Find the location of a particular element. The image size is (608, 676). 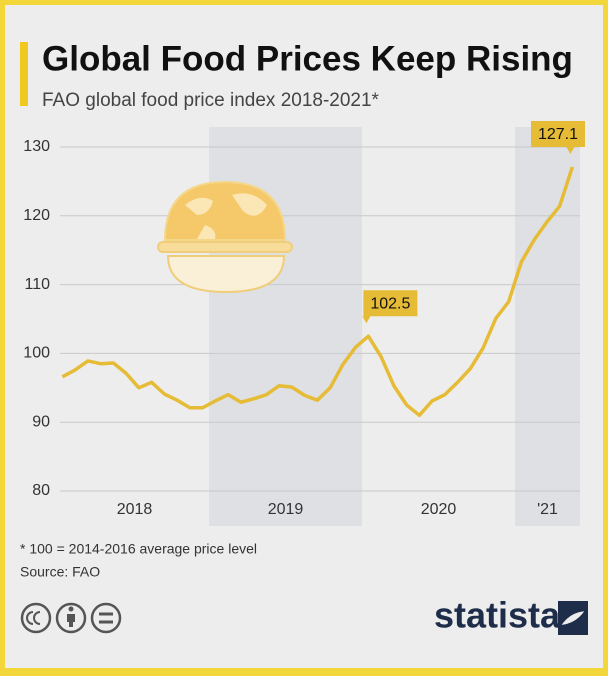

brand-logo is located at coordinates (573, 618).